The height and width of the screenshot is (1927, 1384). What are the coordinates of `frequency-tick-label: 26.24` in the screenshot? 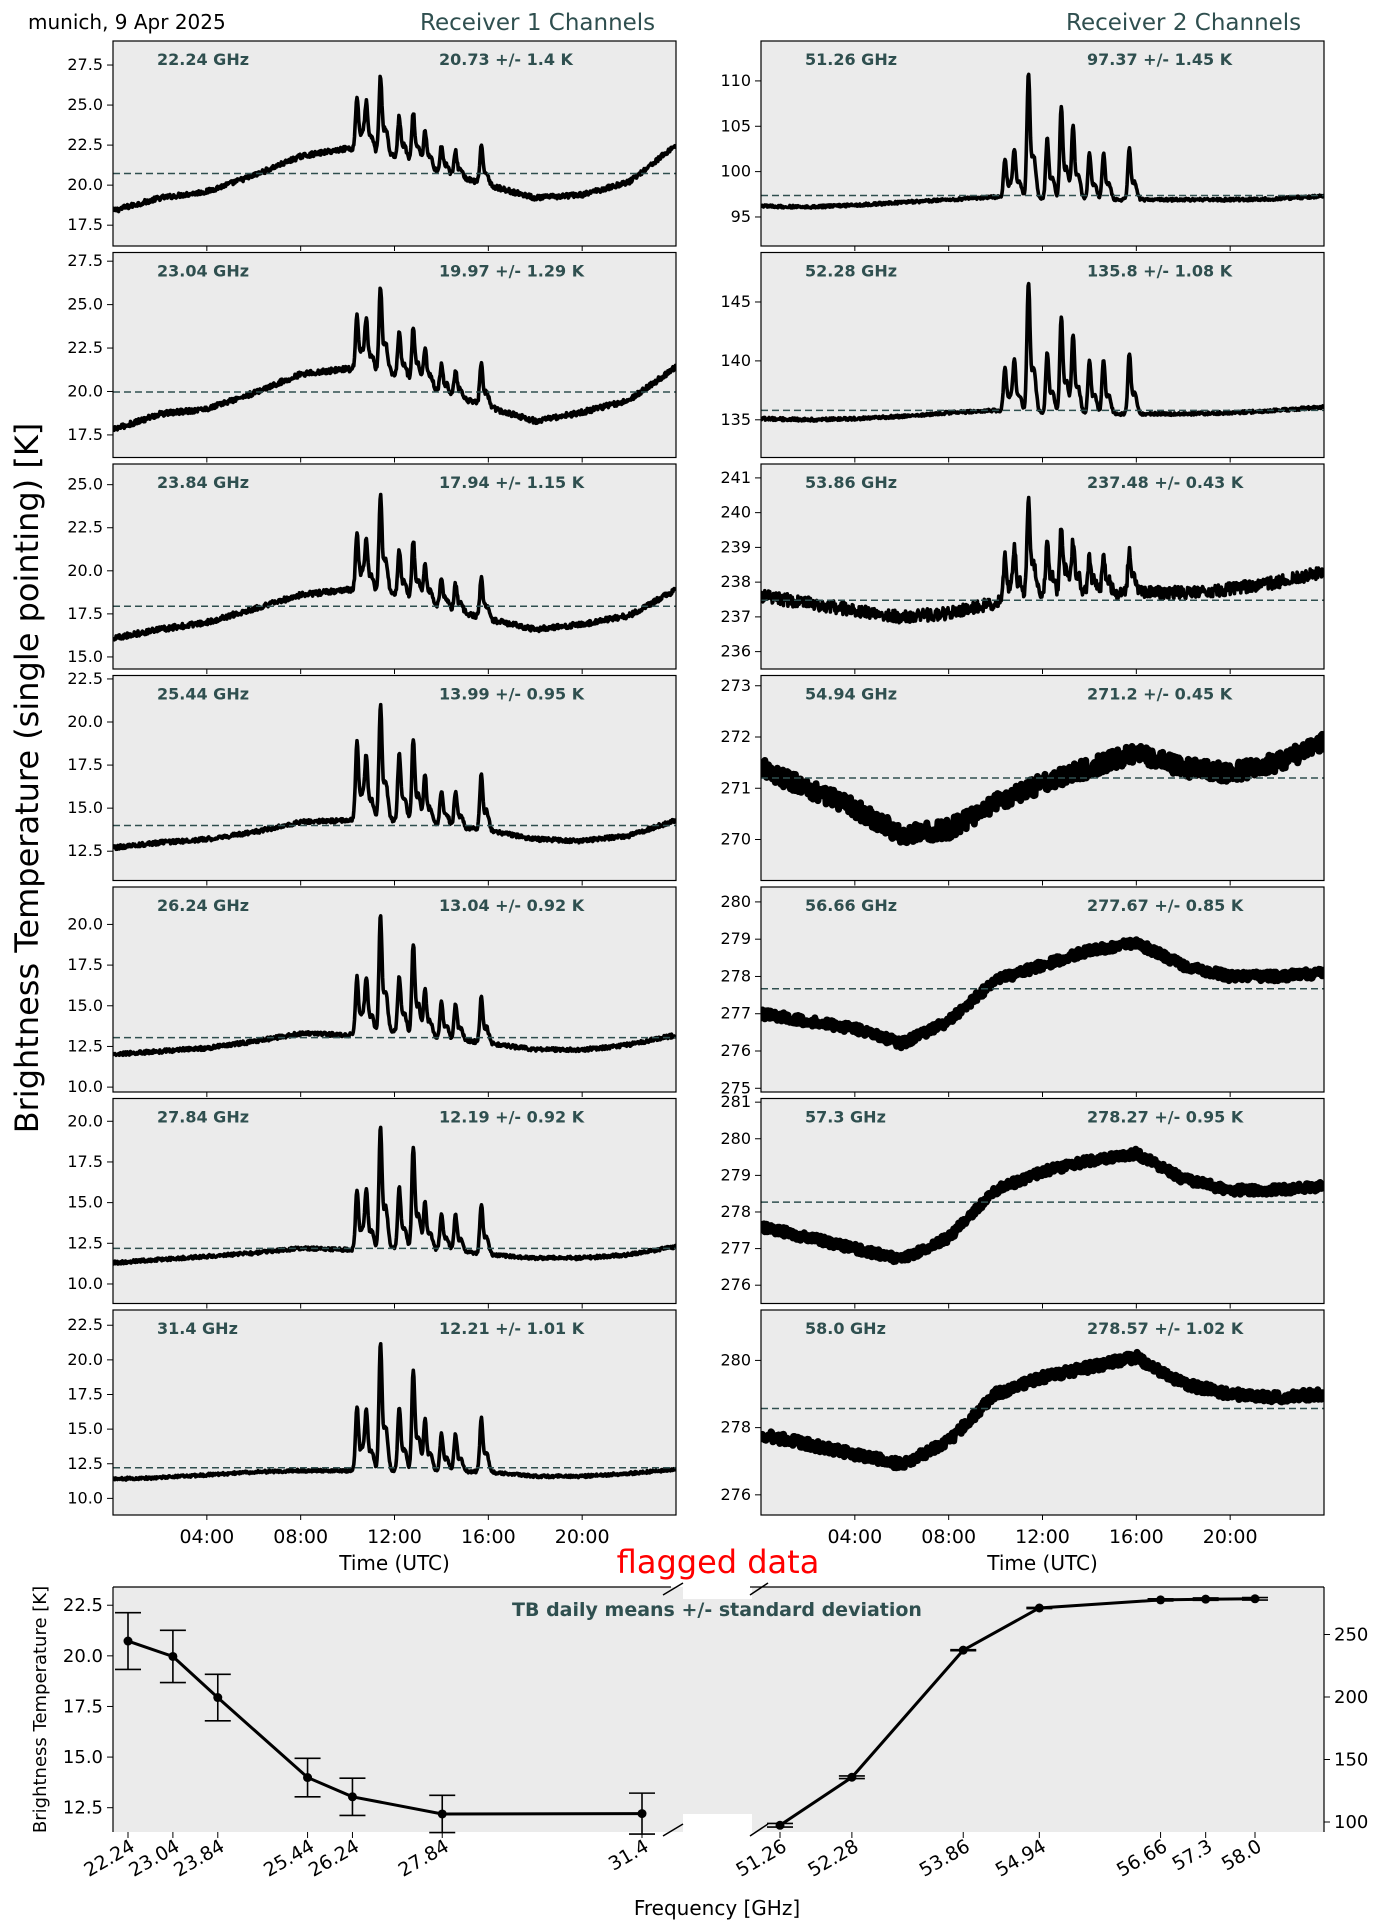 It's located at (334, 1858).